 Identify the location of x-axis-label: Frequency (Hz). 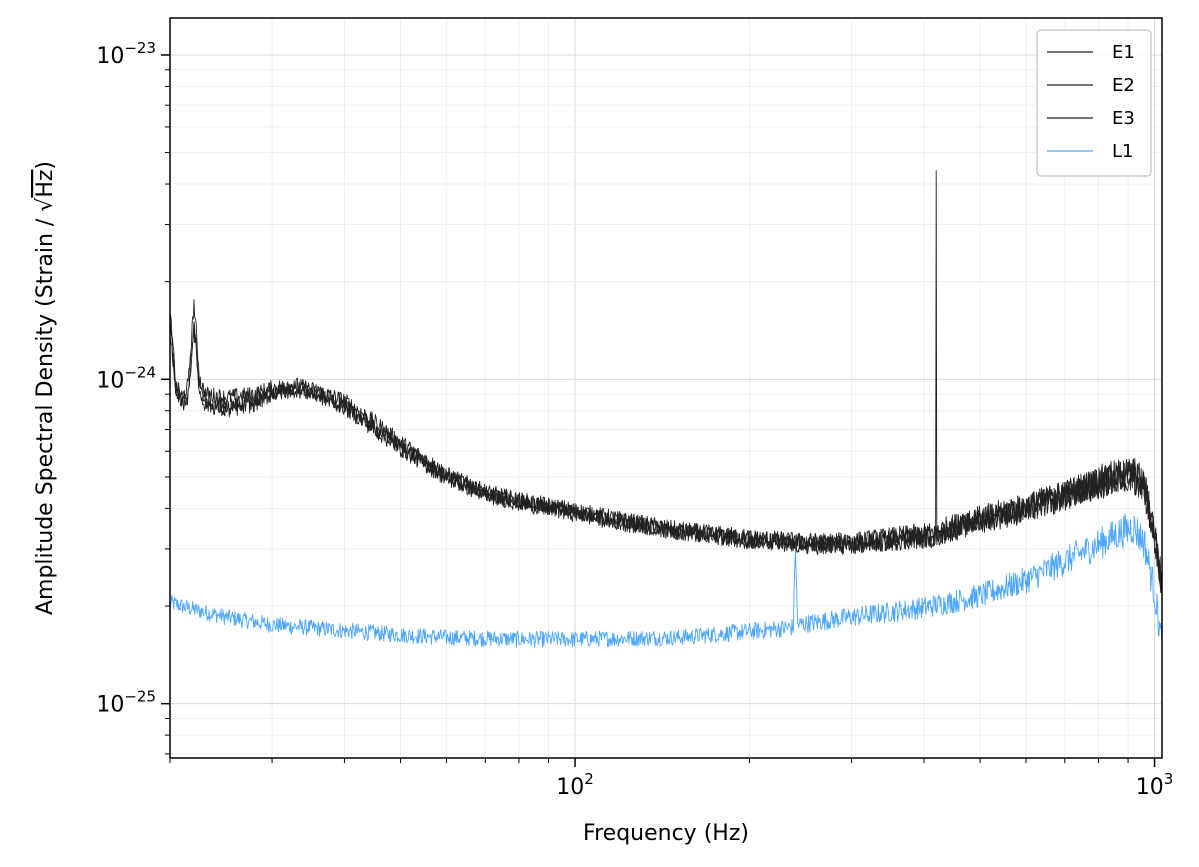
(666, 833).